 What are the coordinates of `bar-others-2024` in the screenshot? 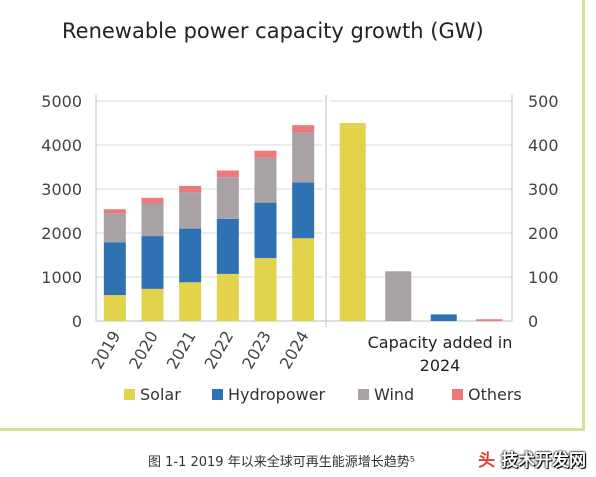 It's located at (303, 129).